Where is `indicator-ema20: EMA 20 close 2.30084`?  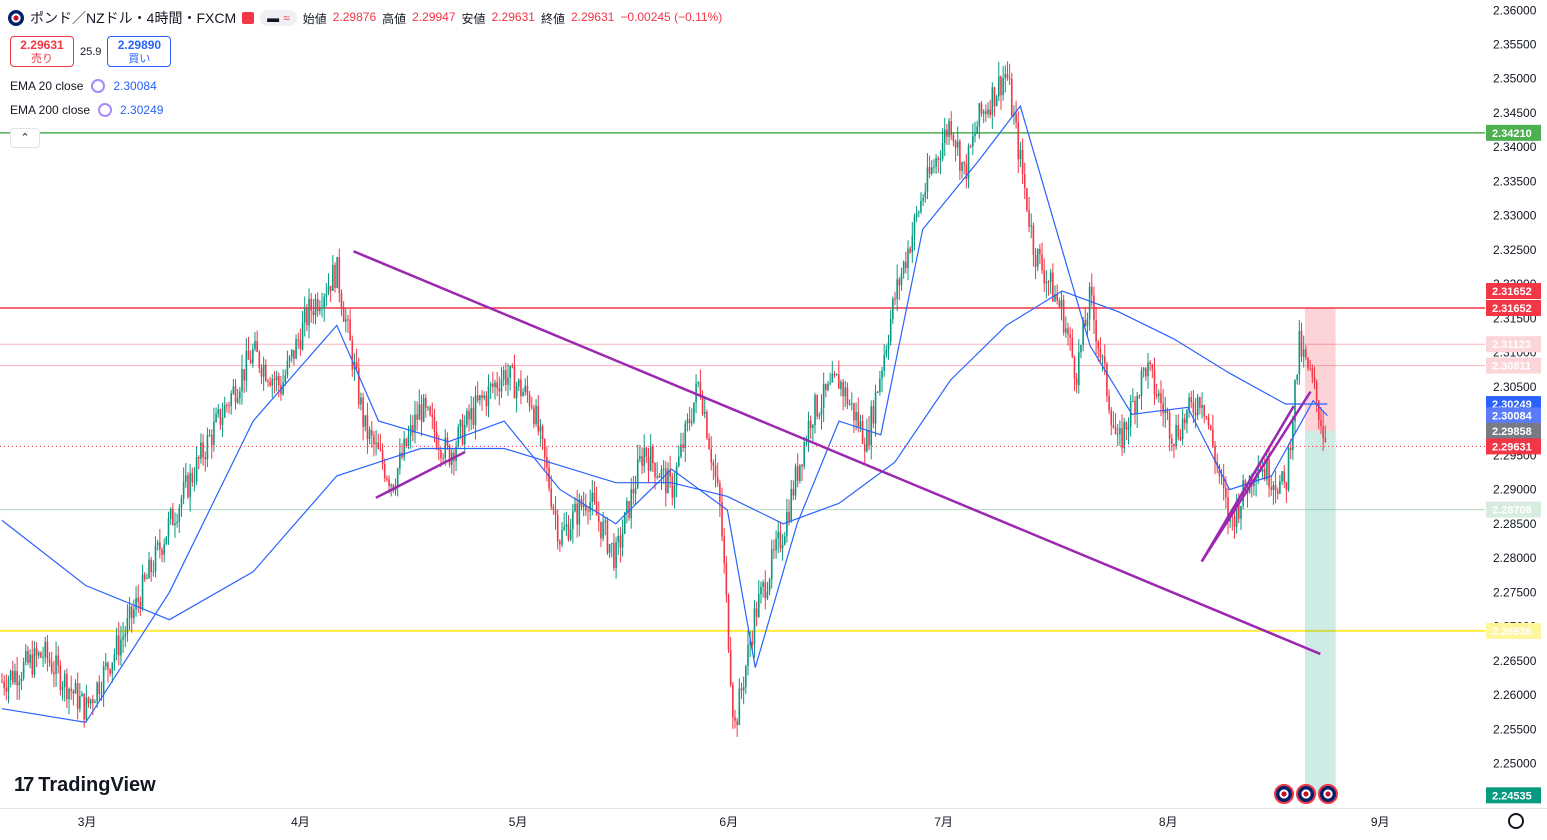 indicator-ema20: EMA 20 close 2.30084 is located at coordinates (83, 86).